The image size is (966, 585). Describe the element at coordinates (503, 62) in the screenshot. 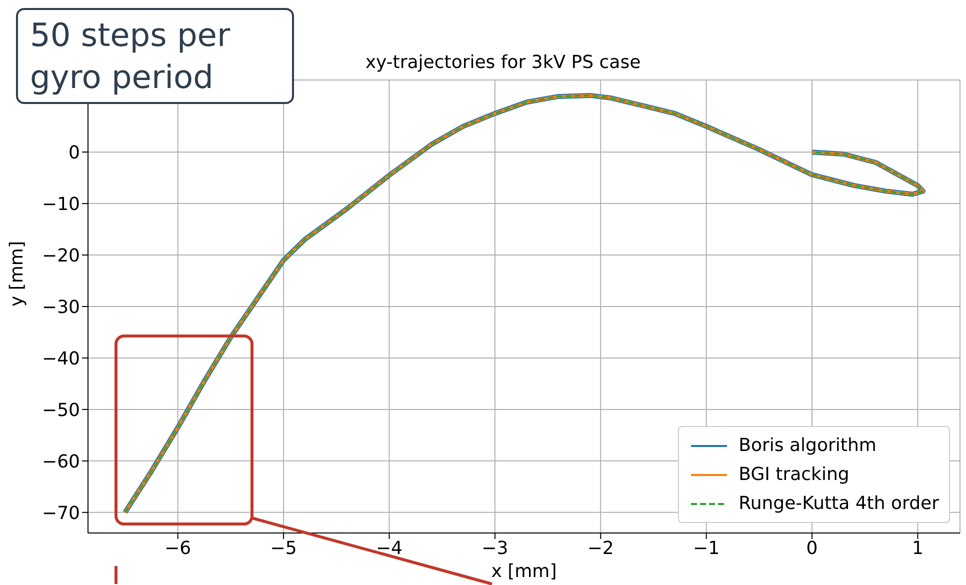

I see `chart-title: xy-trajectories for 3kV PS case` at that location.